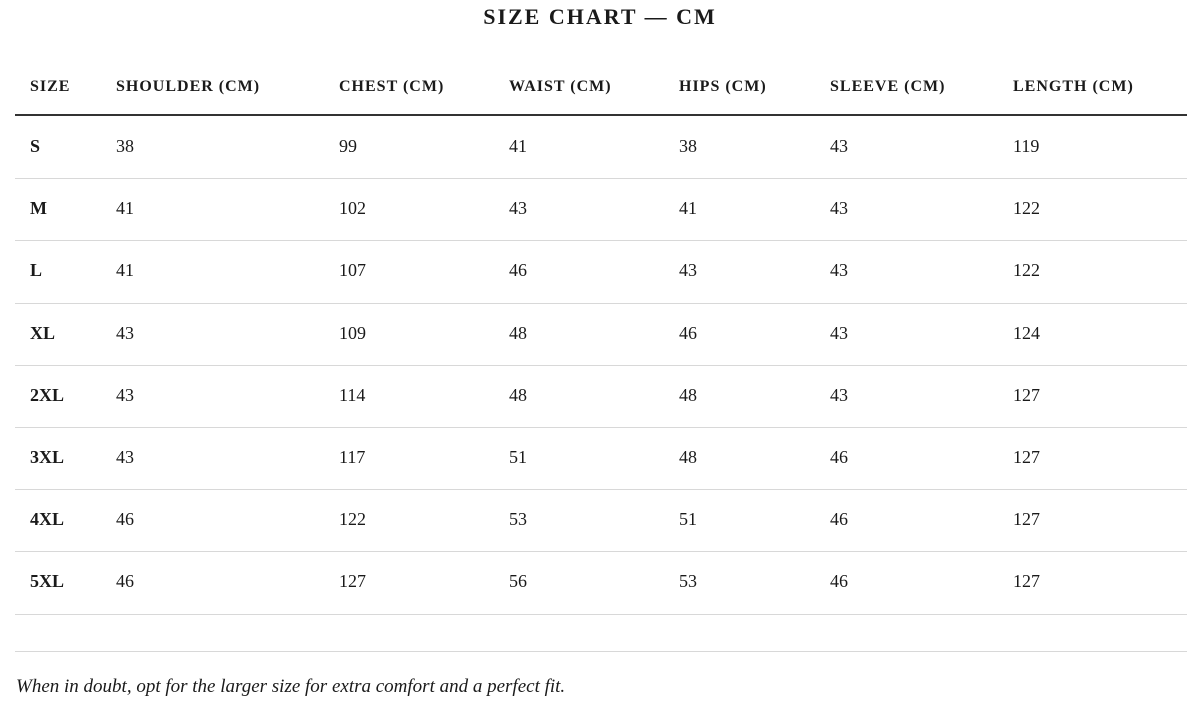 The height and width of the screenshot is (720, 1200). What do you see at coordinates (47, 394) in the screenshot?
I see `size-label: 2XL` at bounding box center [47, 394].